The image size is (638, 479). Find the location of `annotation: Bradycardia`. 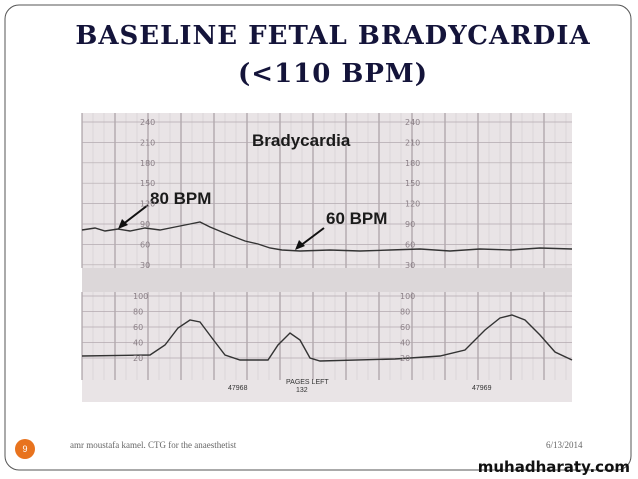

annotation: Bradycardia is located at coordinates (301, 140).